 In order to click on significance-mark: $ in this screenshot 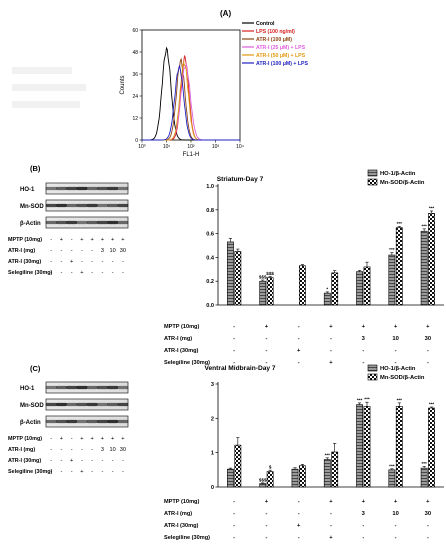, I will do `click(270, 467)`.